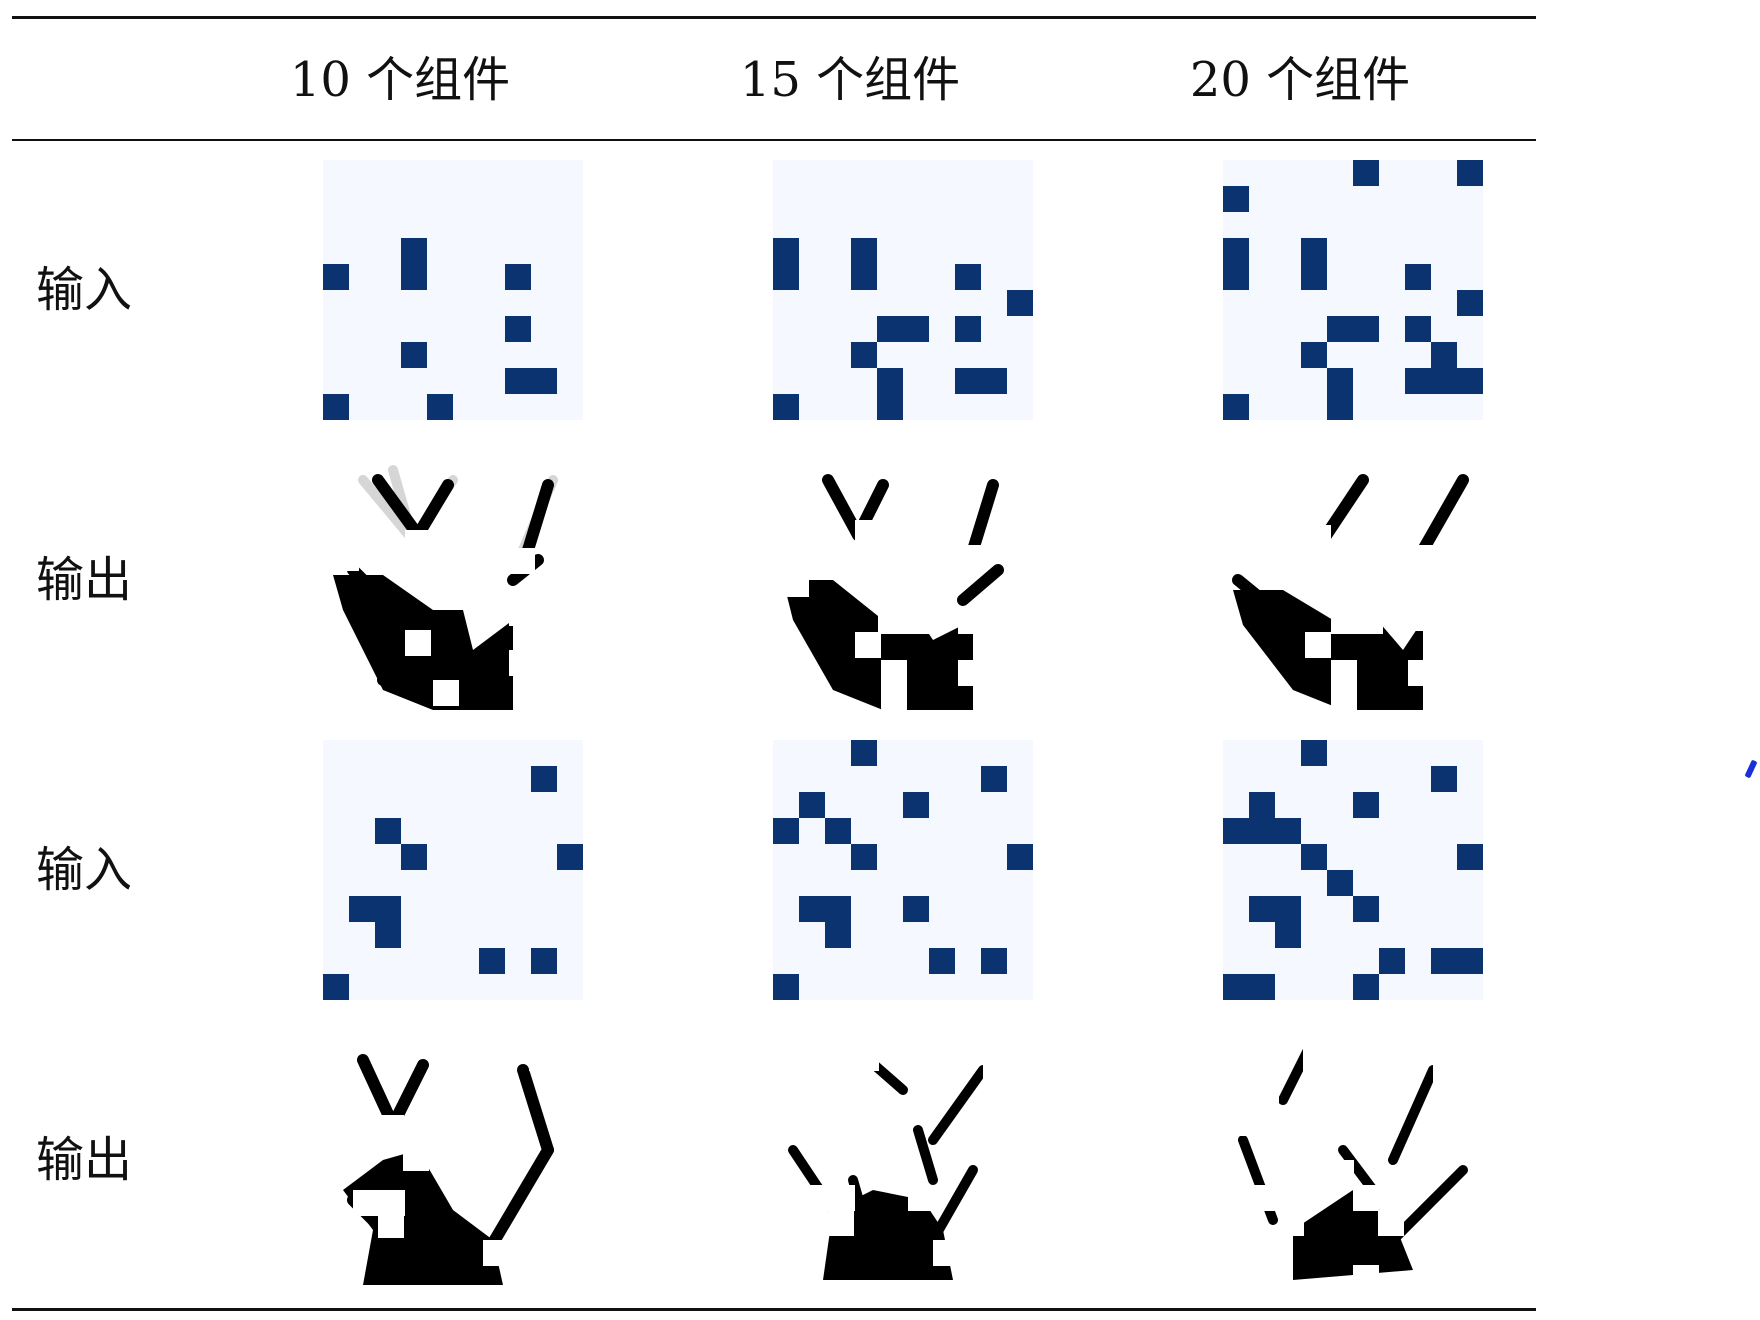 The width and height of the screenshot is (1760, 1320). Describe the element at coordinates (1353, 290) in the screenshot. I see `input-image-r1-c3` at that location.